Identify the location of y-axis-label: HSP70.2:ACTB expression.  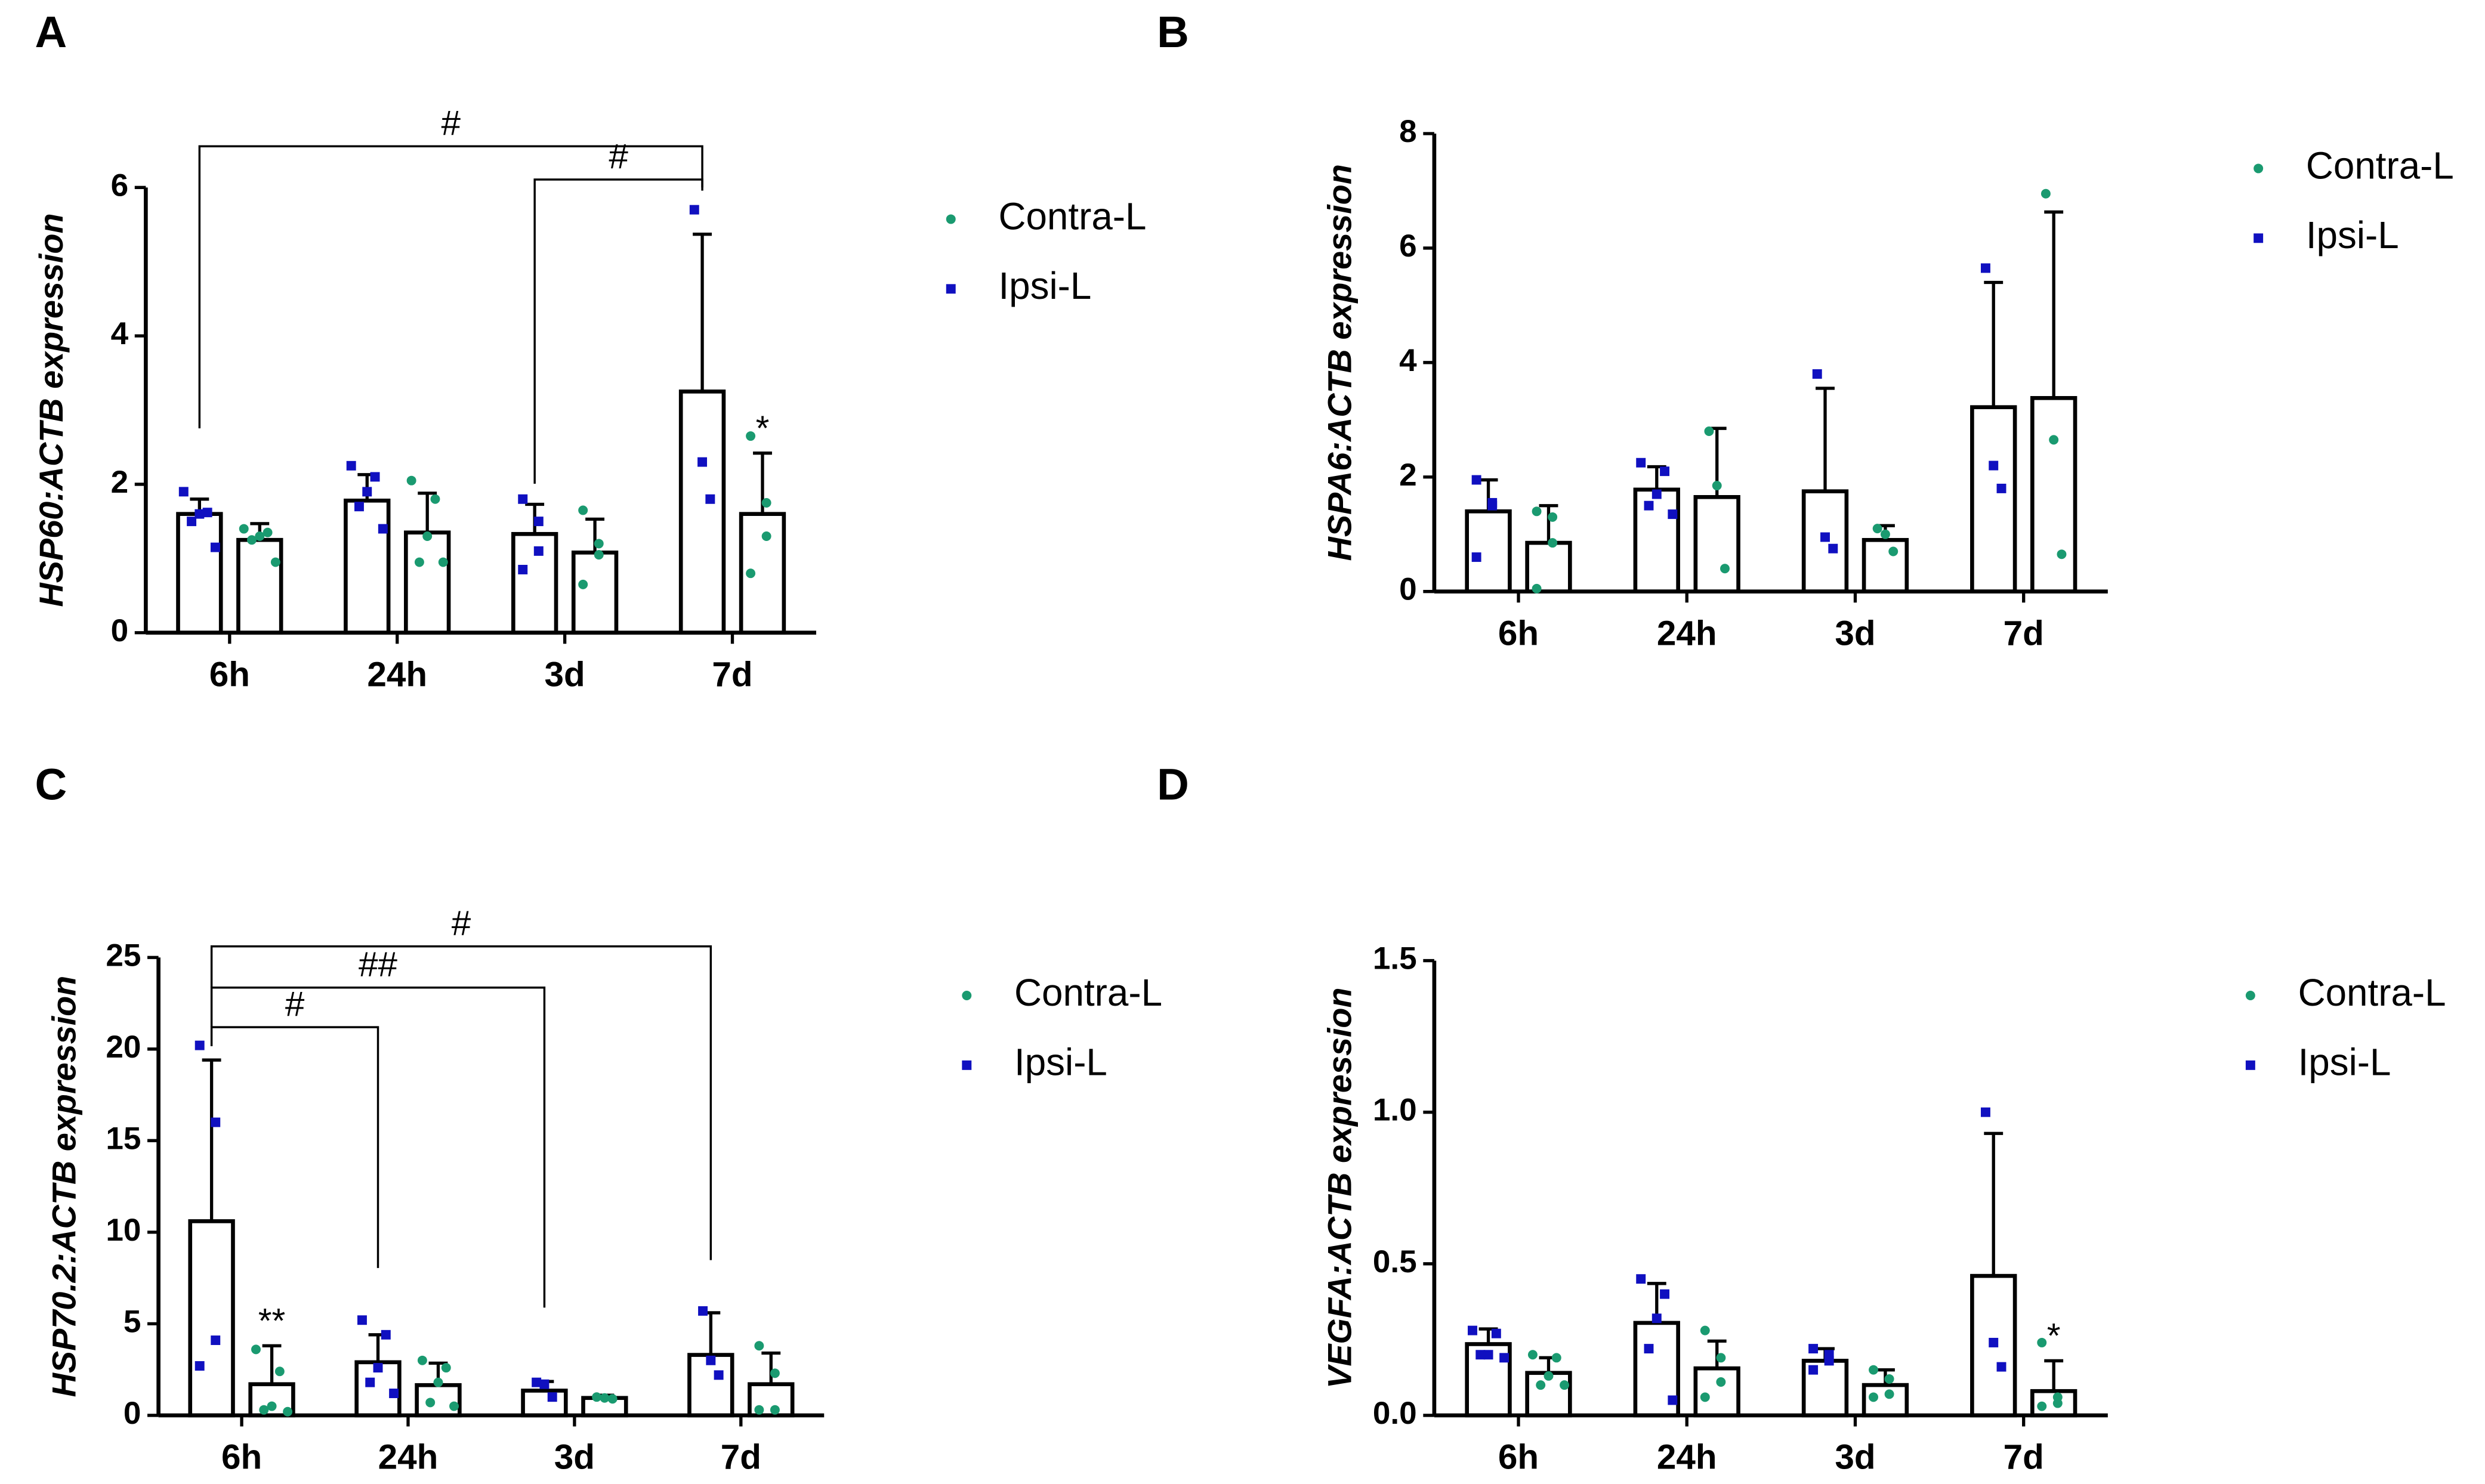
(63, 1187).